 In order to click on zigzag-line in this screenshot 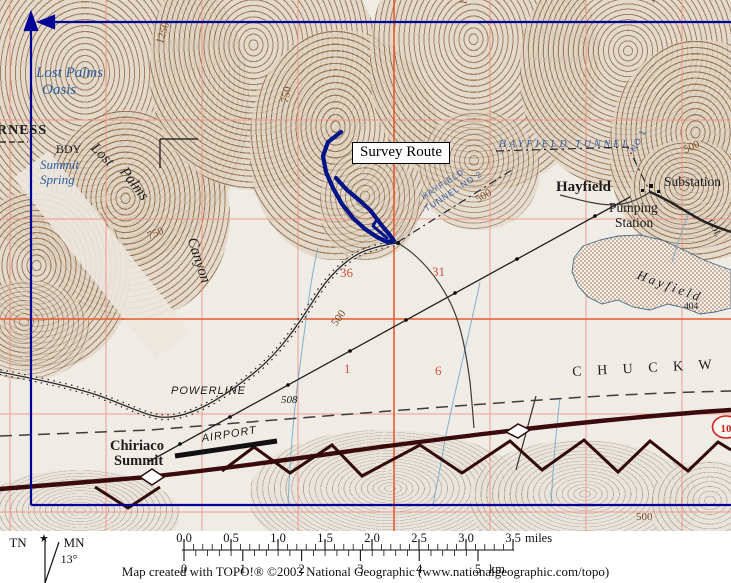, I will do `click(412, 474)`.